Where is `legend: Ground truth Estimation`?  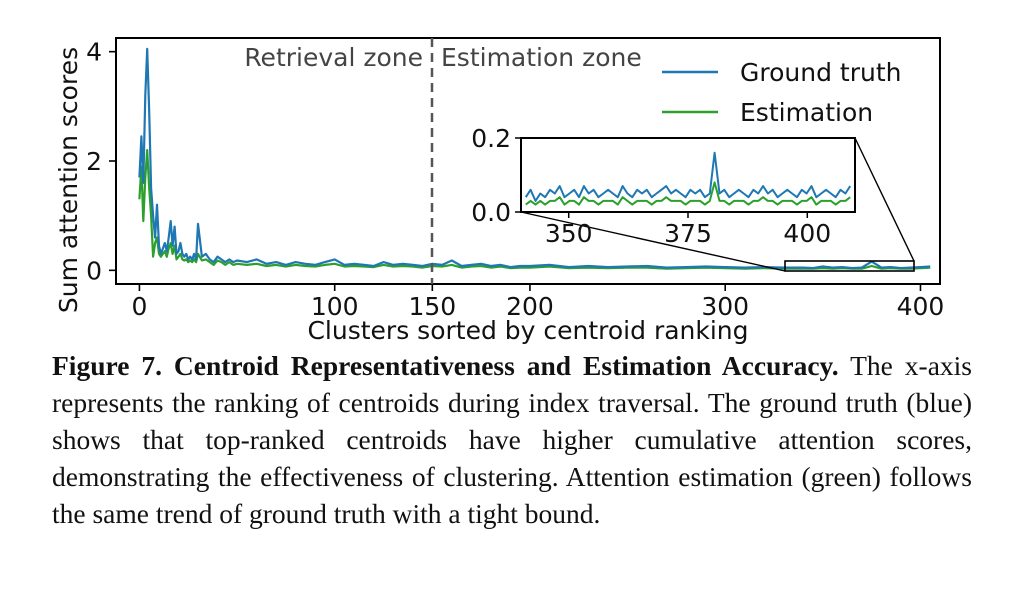 legend: Ground truth Estimation is located at coordinates (781, 92).